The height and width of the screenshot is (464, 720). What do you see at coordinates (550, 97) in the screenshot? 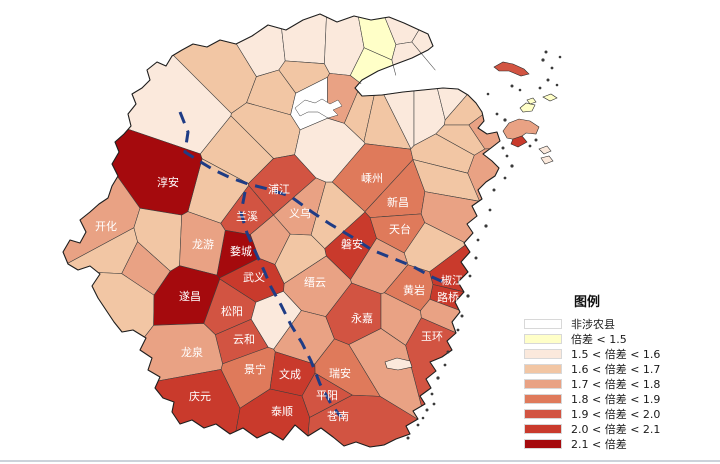
I see `island-qushan` at bounding box center [550, 97].